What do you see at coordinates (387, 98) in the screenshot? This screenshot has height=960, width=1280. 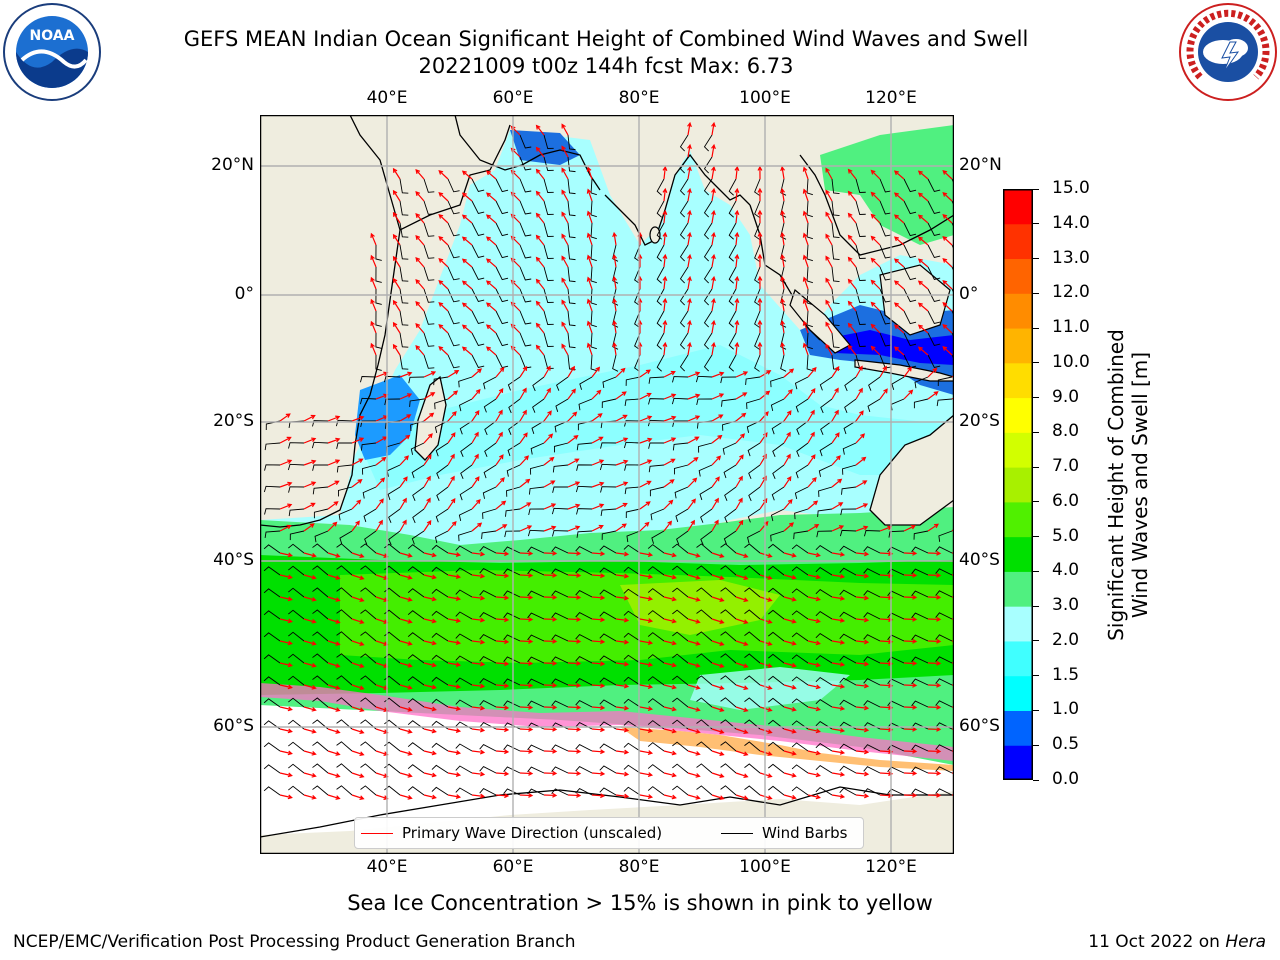 I see `lon-tick-top-40e: 40°E` at bounding box center [387, 98].